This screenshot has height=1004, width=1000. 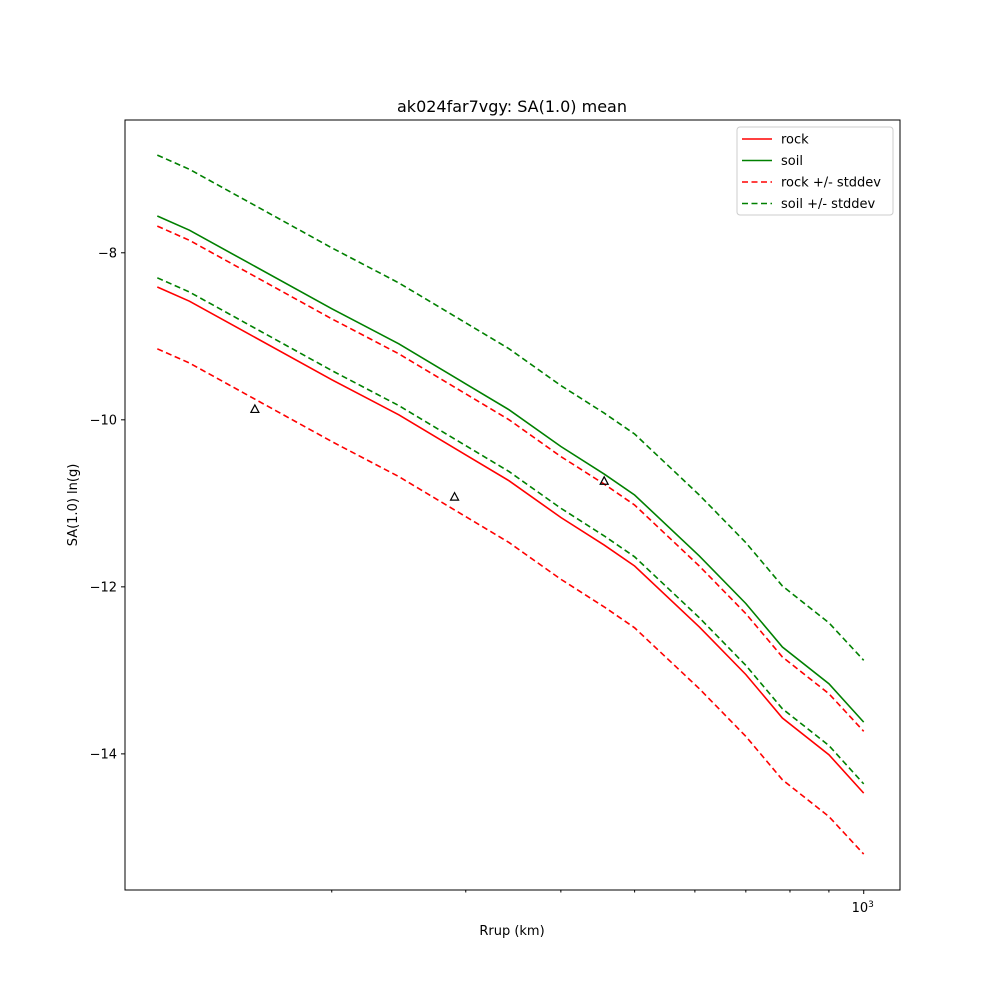 What do you see at coordinates (107, 253) in the screenshot?
I see `y-tick-label: −8` at bounding box center [107, 253].